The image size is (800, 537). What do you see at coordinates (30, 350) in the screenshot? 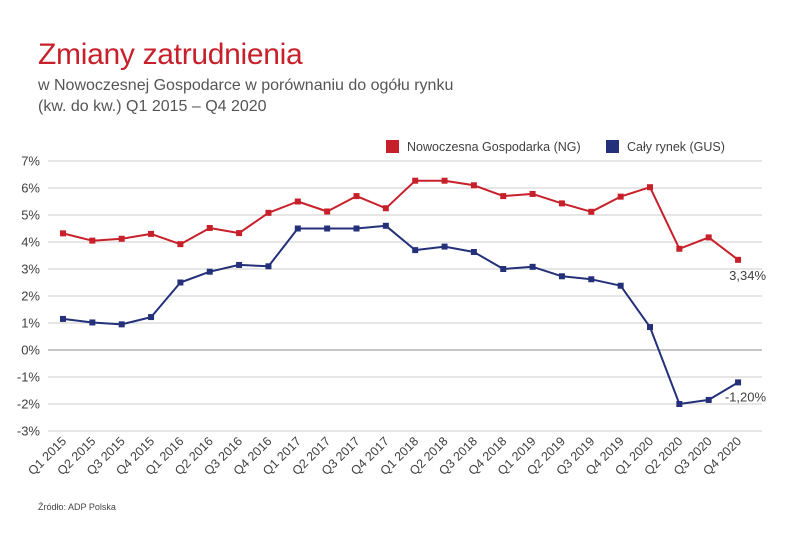
I see `y-tick-label: 0%` at bounding box center [30, 350].